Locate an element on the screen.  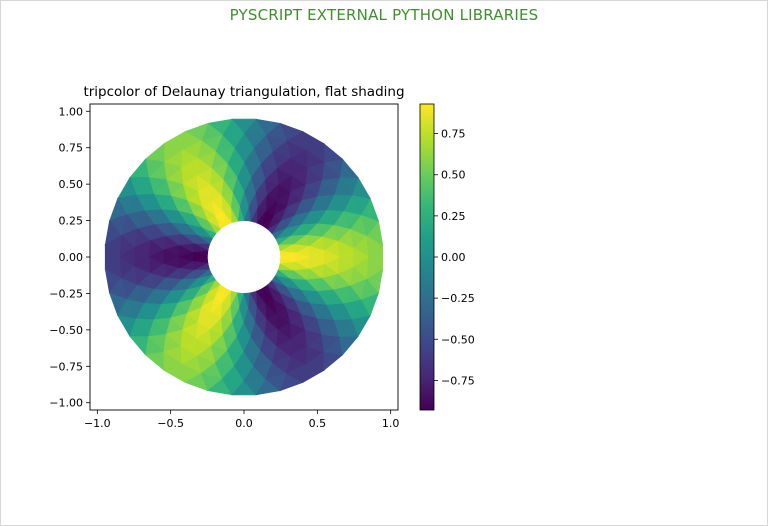
colorbar is located at coordinates (427, 257).